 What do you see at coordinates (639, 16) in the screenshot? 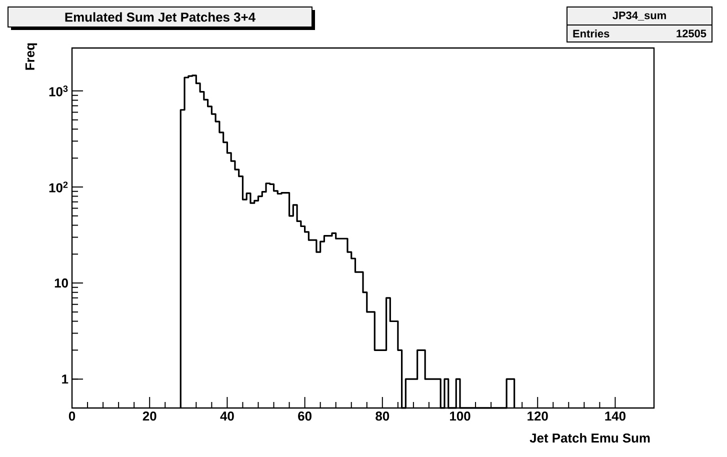
I see `text: JP34_sum` at bounding box center [639, 16].